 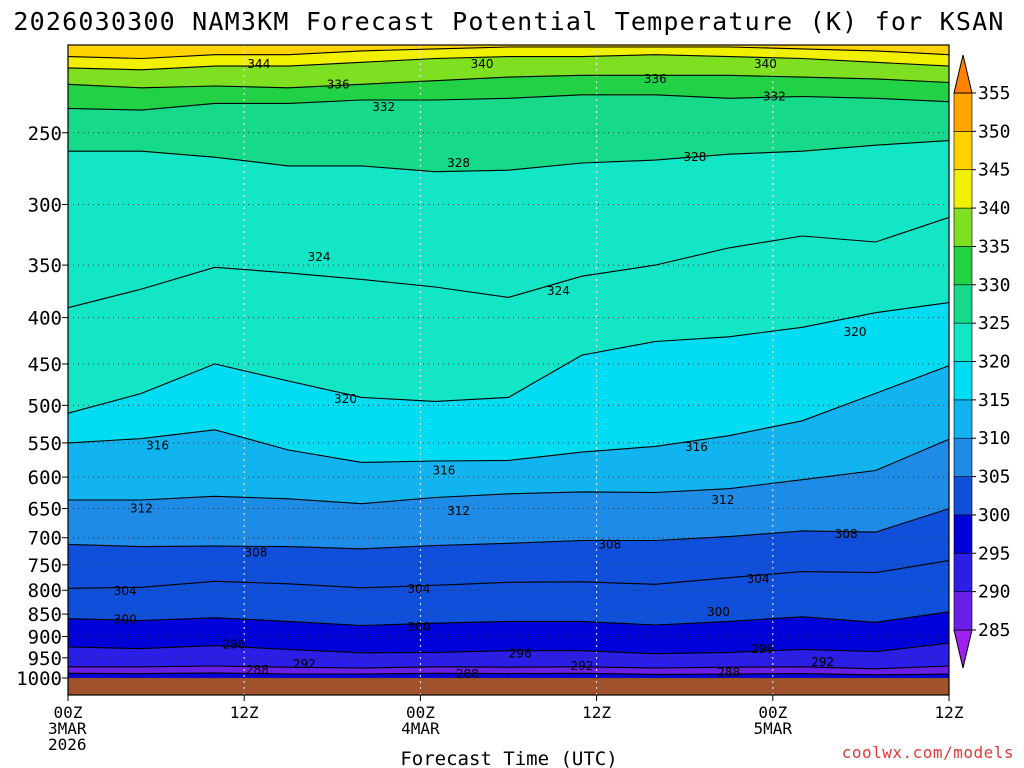 What do you see at coordinates (39, 679) in the screenshot?
I see `y-tick-label-1000: 1000` at bounding box center [39, 679].